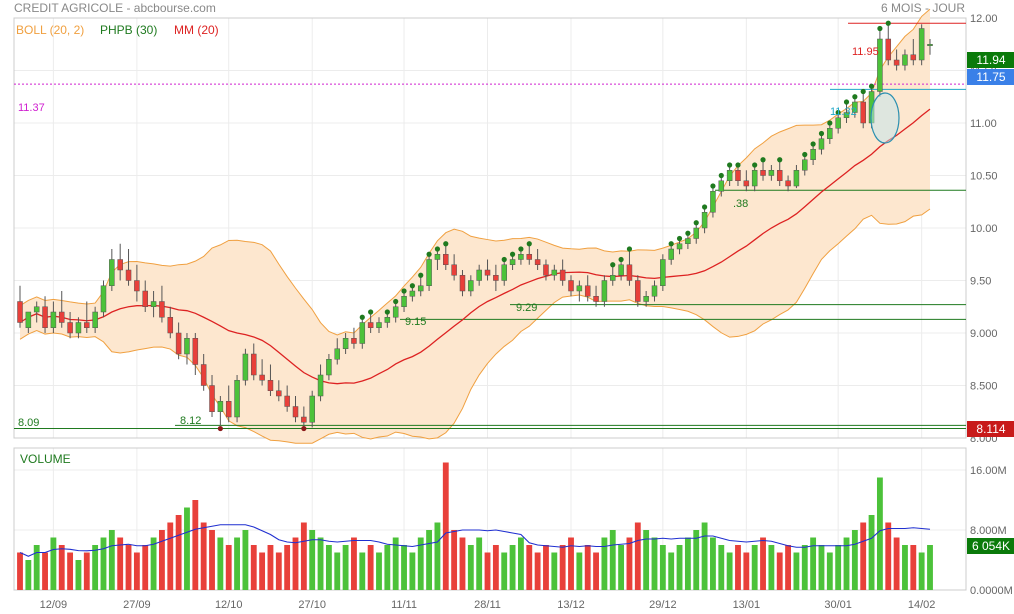  Describe the element at coordinates (990, 429) in the screenshot. I see `badge-low-bg` at that location.